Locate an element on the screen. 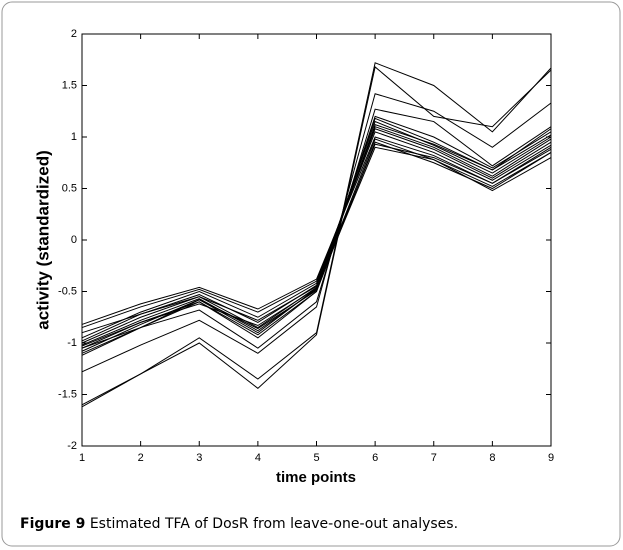 The image size is (623, 550). y-tick-label: 0 is located at coordinates (74, 240).